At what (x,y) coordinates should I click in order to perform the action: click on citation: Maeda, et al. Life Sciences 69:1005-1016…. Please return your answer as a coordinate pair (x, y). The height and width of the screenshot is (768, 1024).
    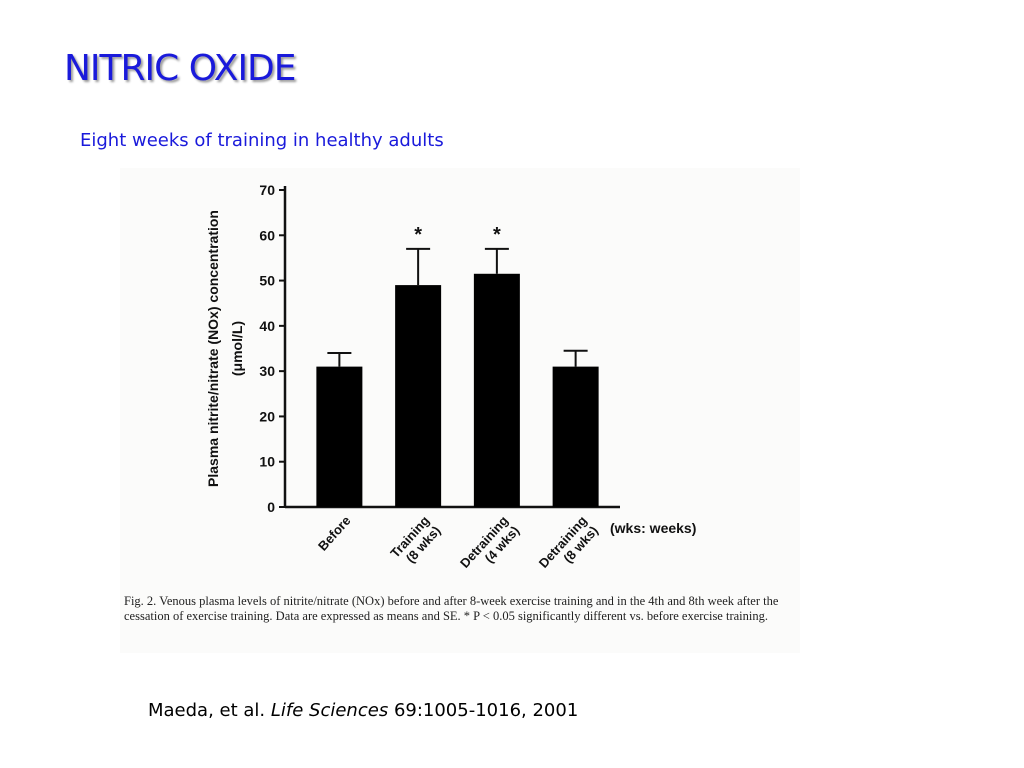
    Looking at the image, I should click on (363, 710).